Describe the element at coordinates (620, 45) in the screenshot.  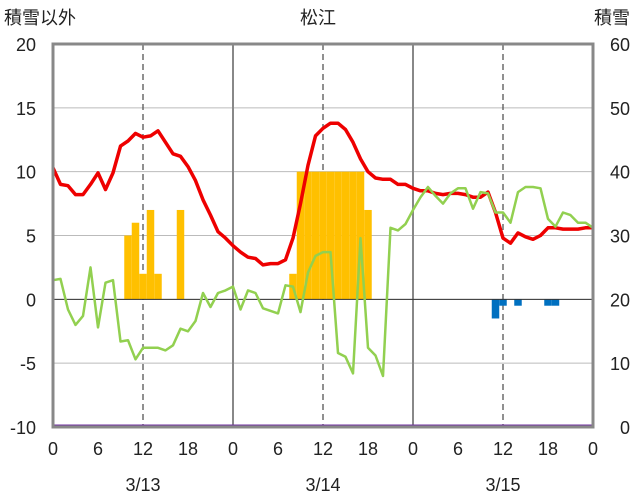
I see `right-tick-label: 60` at that location.